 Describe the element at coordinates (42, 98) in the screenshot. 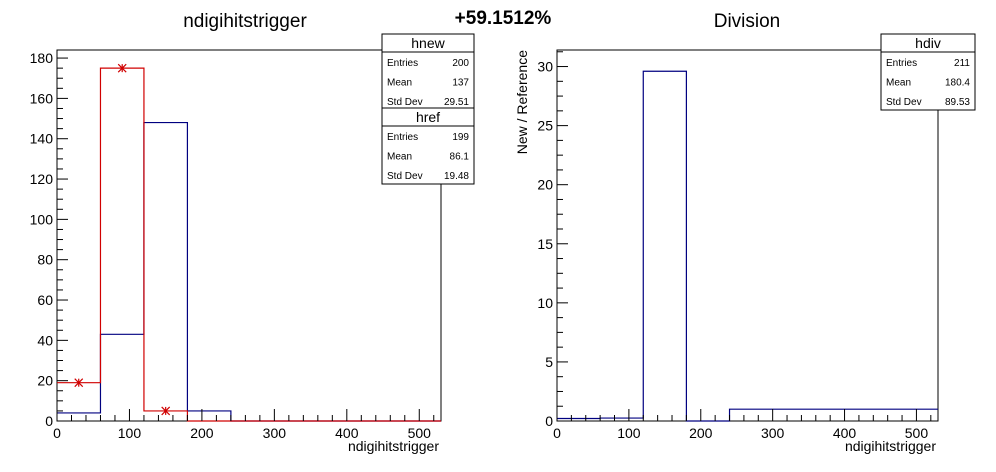

I see `y-tick-label: 160` at that location.